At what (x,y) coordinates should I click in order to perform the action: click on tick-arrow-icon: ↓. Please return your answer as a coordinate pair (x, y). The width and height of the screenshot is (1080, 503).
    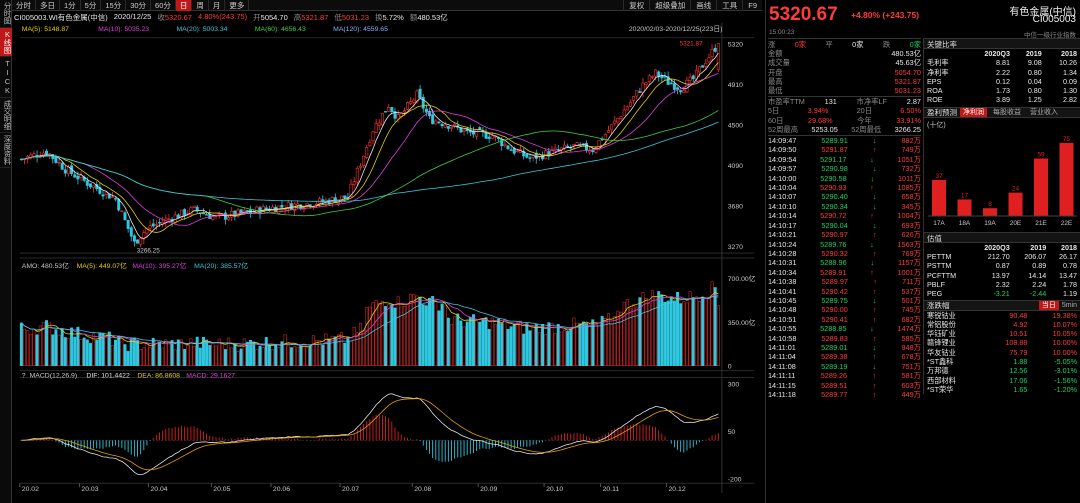
    Looking at the image, I should click on (872, 178).